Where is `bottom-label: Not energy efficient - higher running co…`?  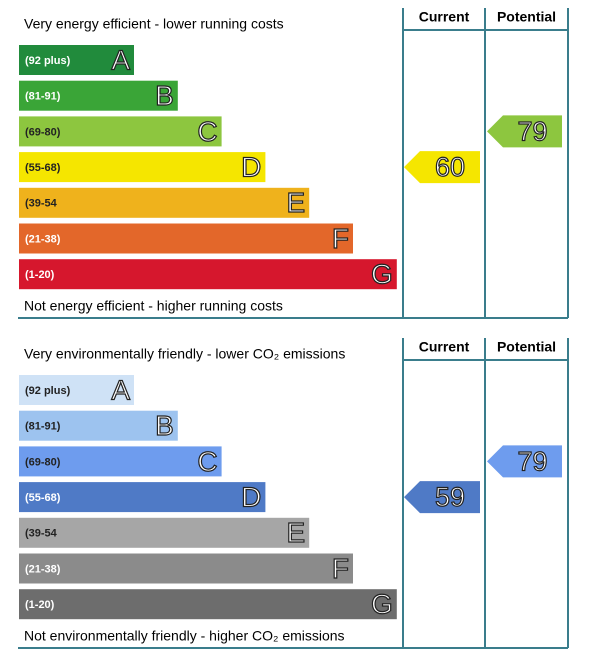
bottom-label: Not energy efficient - higher running co… is located at coordinates (153, 306).